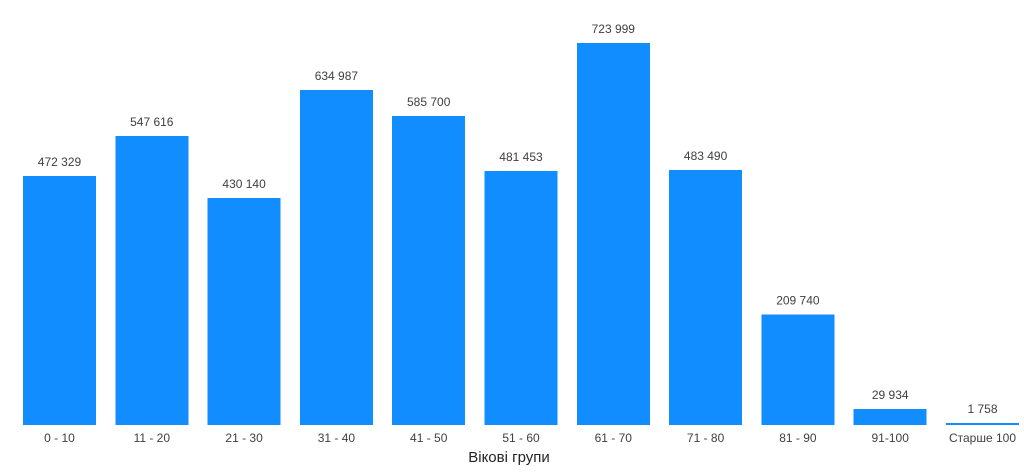 The width and height of the screenshot is (1024, 474). What do you see at coordinates (60, 162) in the screenshot?
I see `data-label-0-10: 472 329` at bounding box center [60, 162].